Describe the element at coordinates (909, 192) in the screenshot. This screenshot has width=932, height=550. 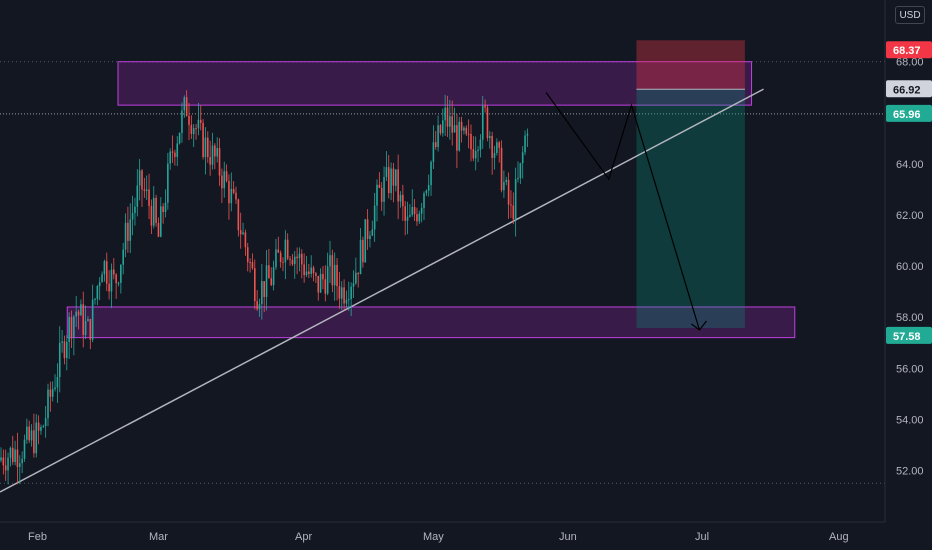
I see `price-badges: 68.37 66.92 65.96 57.58` at that location.